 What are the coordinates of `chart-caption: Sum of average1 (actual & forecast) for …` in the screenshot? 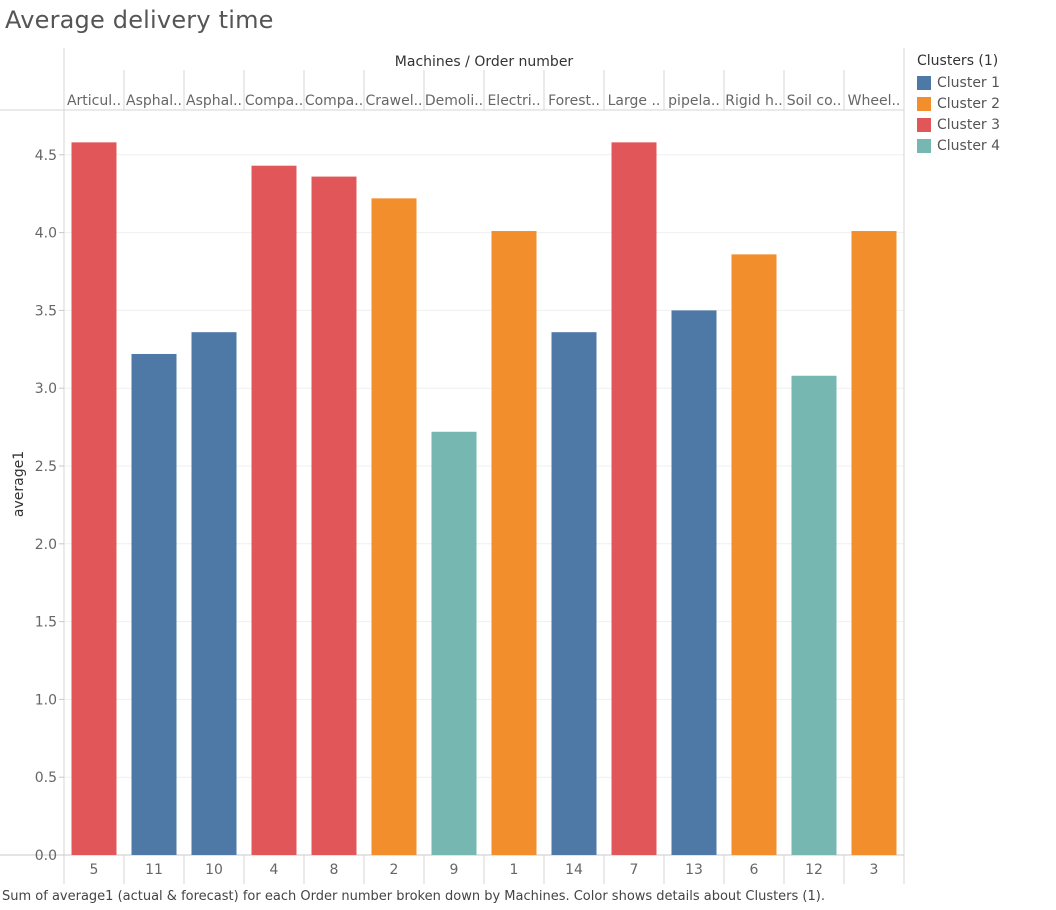 It's located at (413, 896).